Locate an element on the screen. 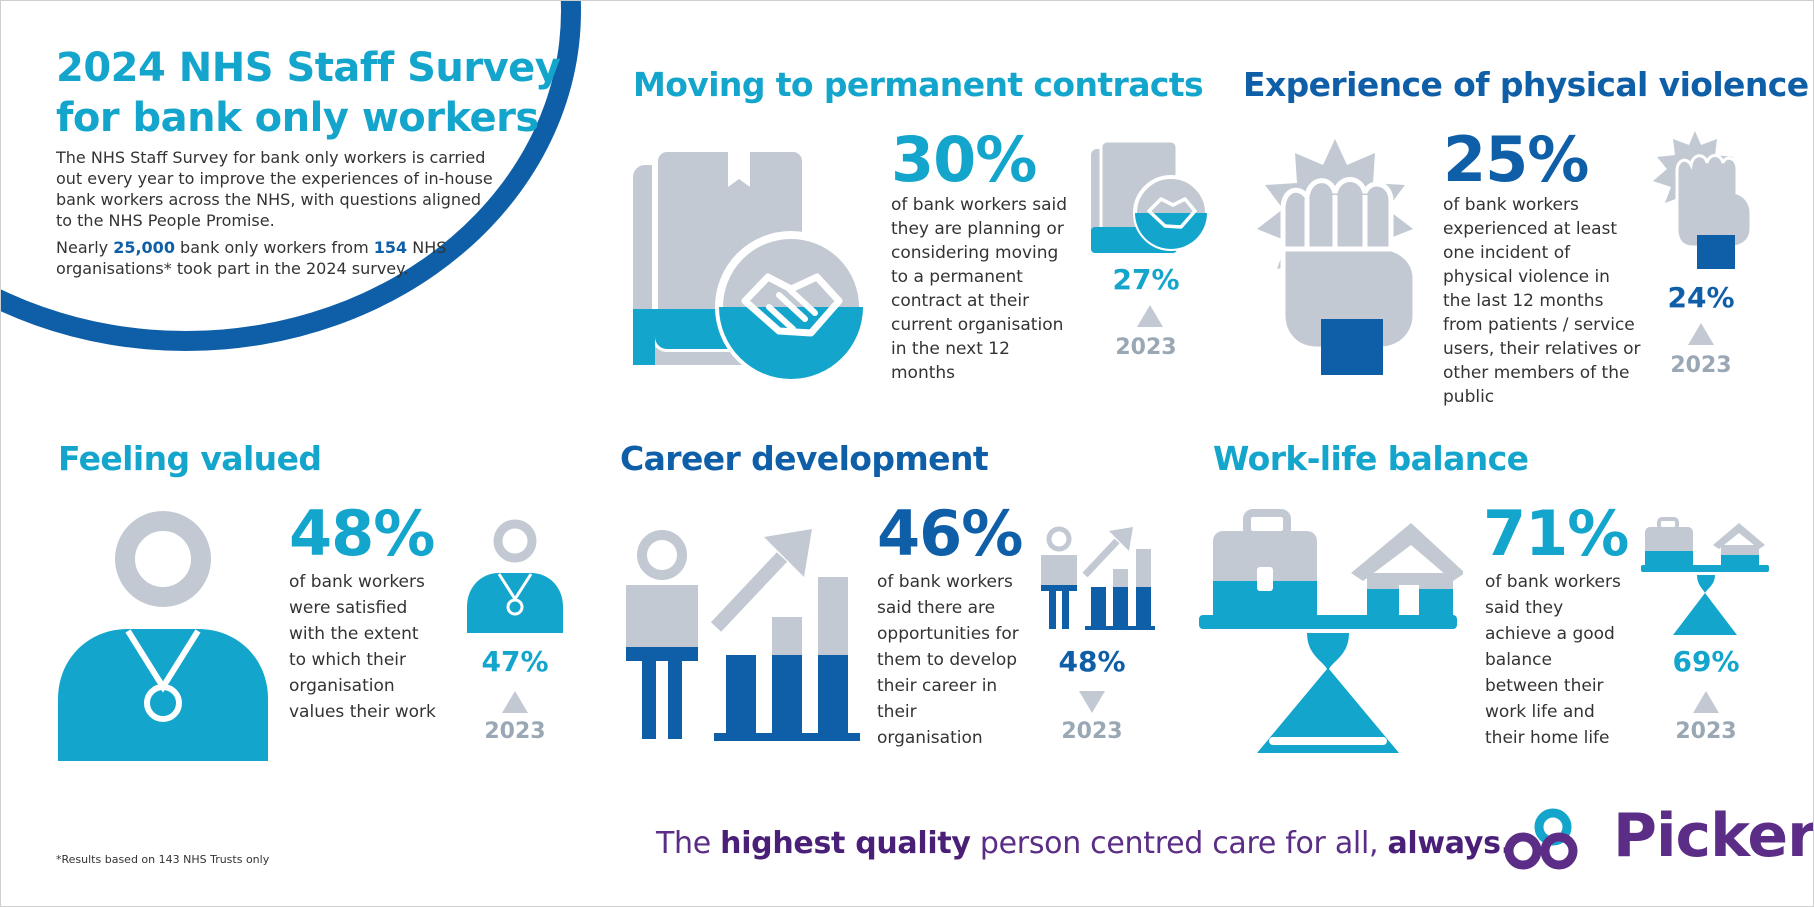 The height and width of the screenshot is (907, 1814). career-prev-year: 2023 is located at coordinates (1092, 731).